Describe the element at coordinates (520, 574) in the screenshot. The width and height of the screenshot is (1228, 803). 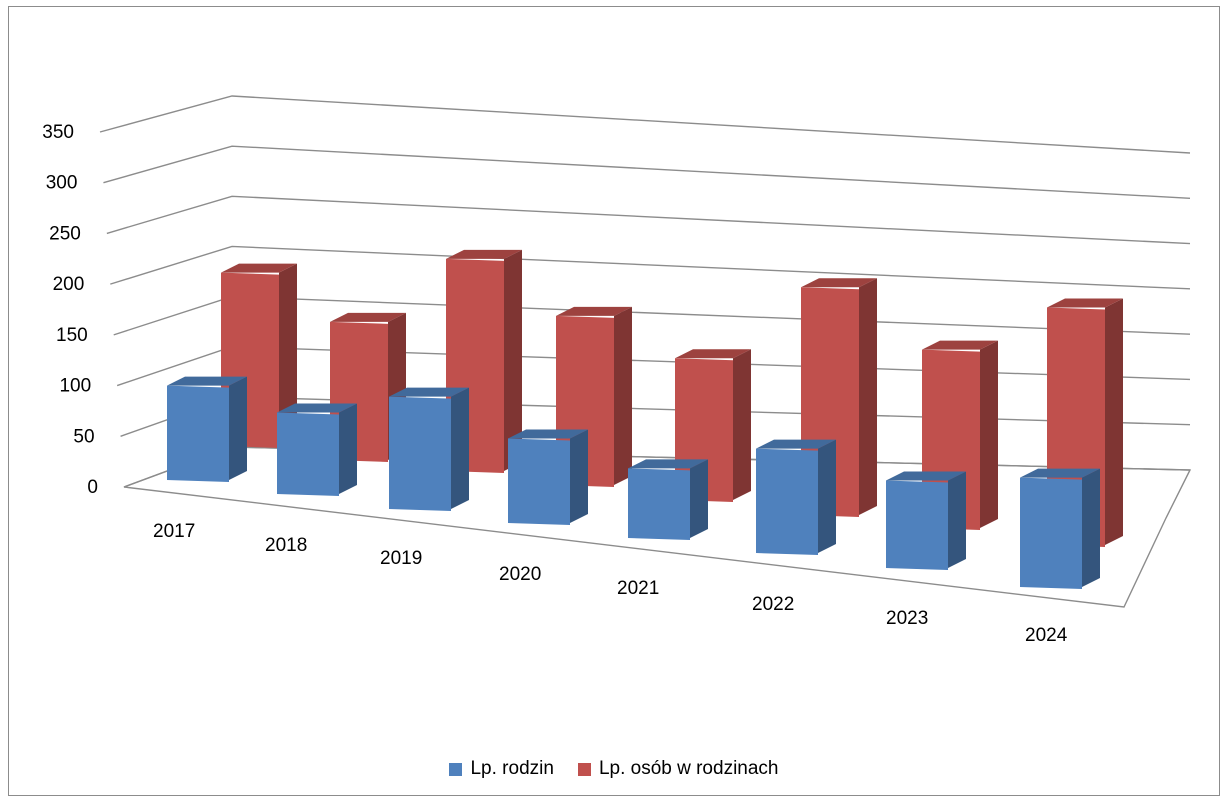
I see `x-tick-label: 2020` at that location.